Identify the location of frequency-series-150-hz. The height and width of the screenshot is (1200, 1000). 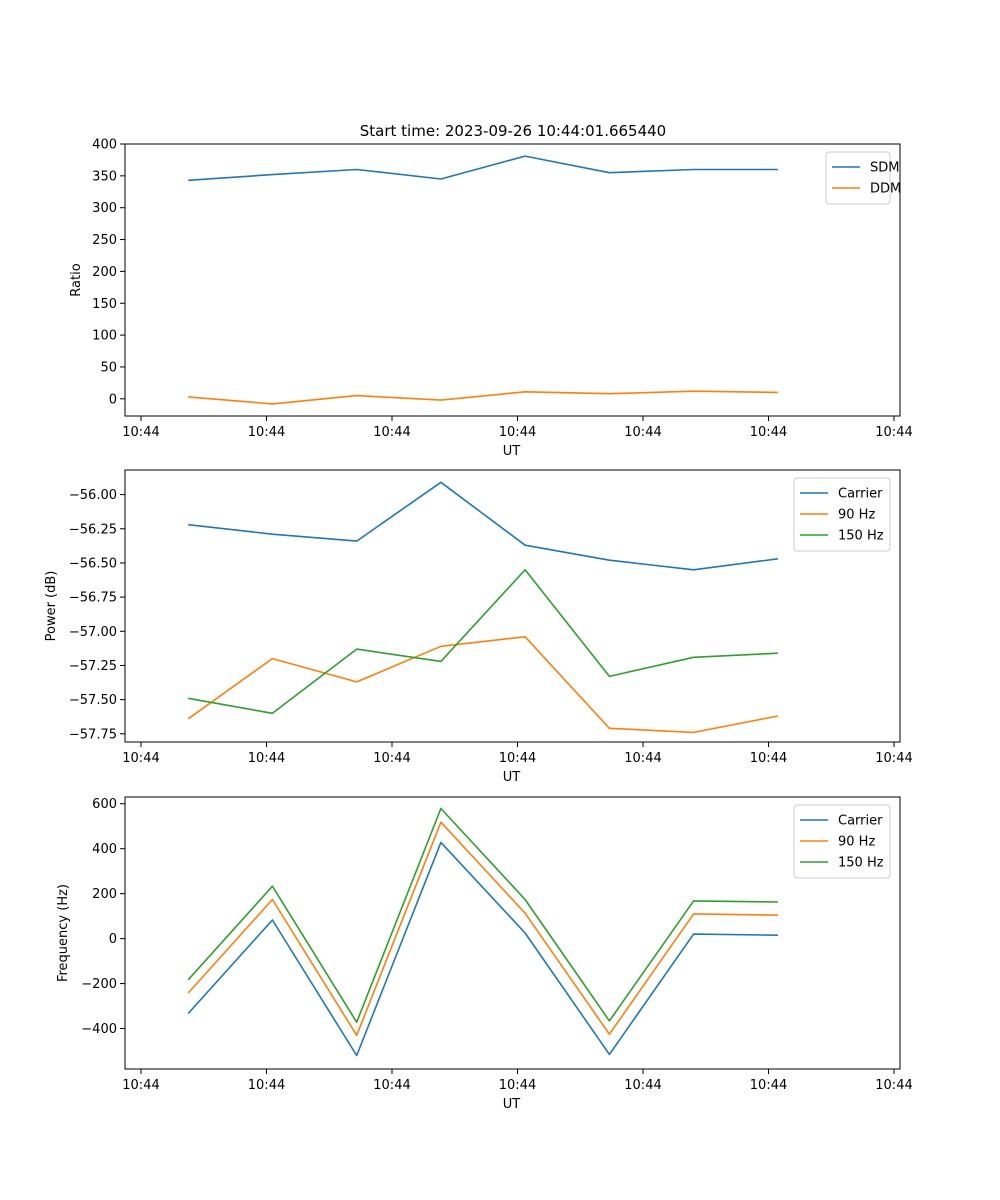
(482, 915).